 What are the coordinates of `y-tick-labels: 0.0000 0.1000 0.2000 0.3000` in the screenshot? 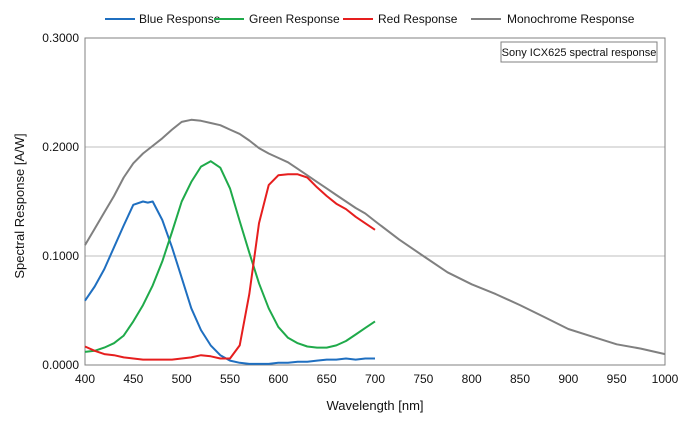 It's located at (60, 201).